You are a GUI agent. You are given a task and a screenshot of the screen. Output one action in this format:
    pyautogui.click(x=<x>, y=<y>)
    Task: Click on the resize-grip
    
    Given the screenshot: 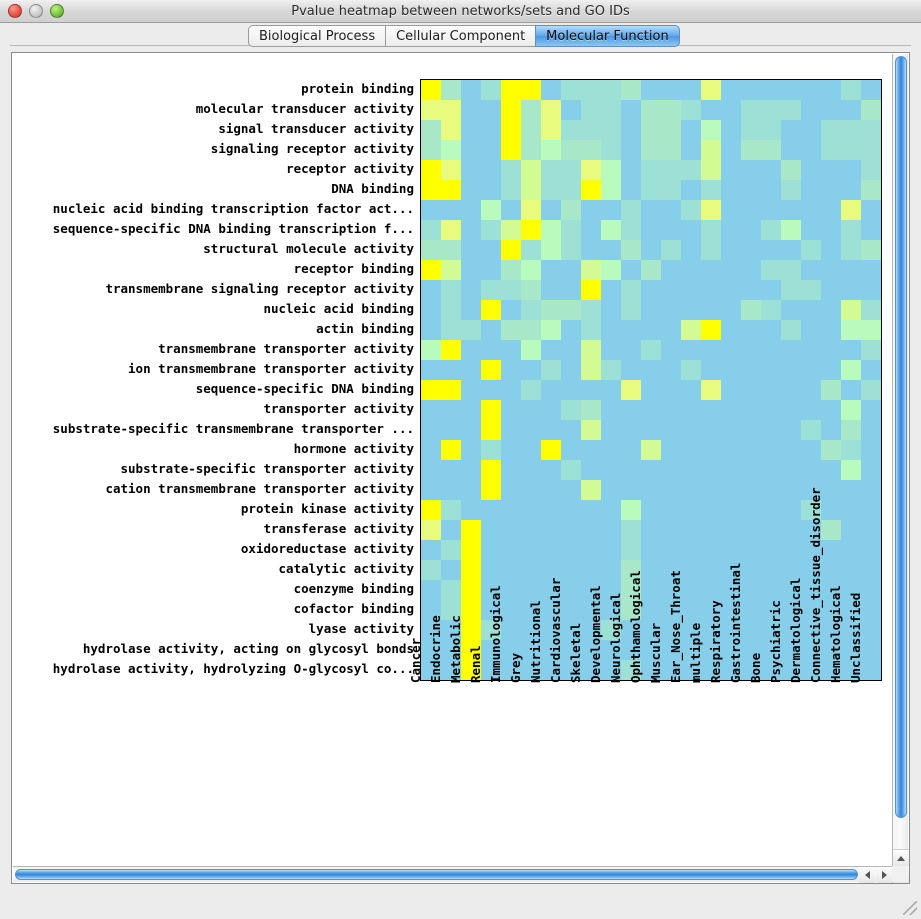 What is the action you would take?
    pyautogui.click(x=910, y=908)
    